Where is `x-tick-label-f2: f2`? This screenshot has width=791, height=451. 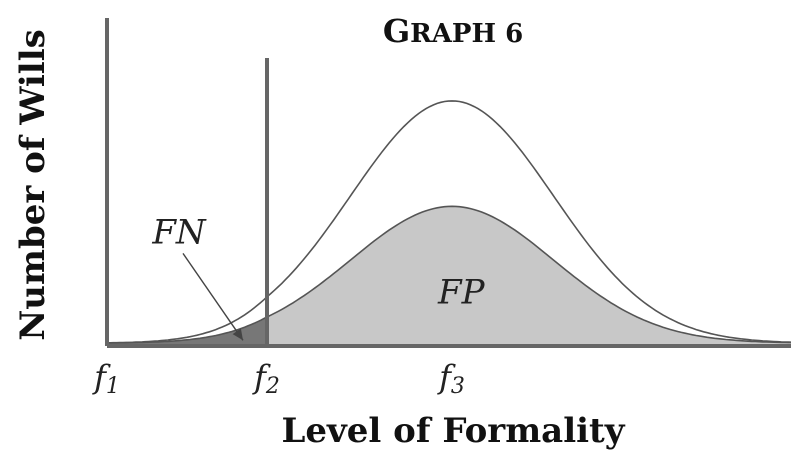
x-tick-label-f2: f2 is located at coordinates (266, 378).